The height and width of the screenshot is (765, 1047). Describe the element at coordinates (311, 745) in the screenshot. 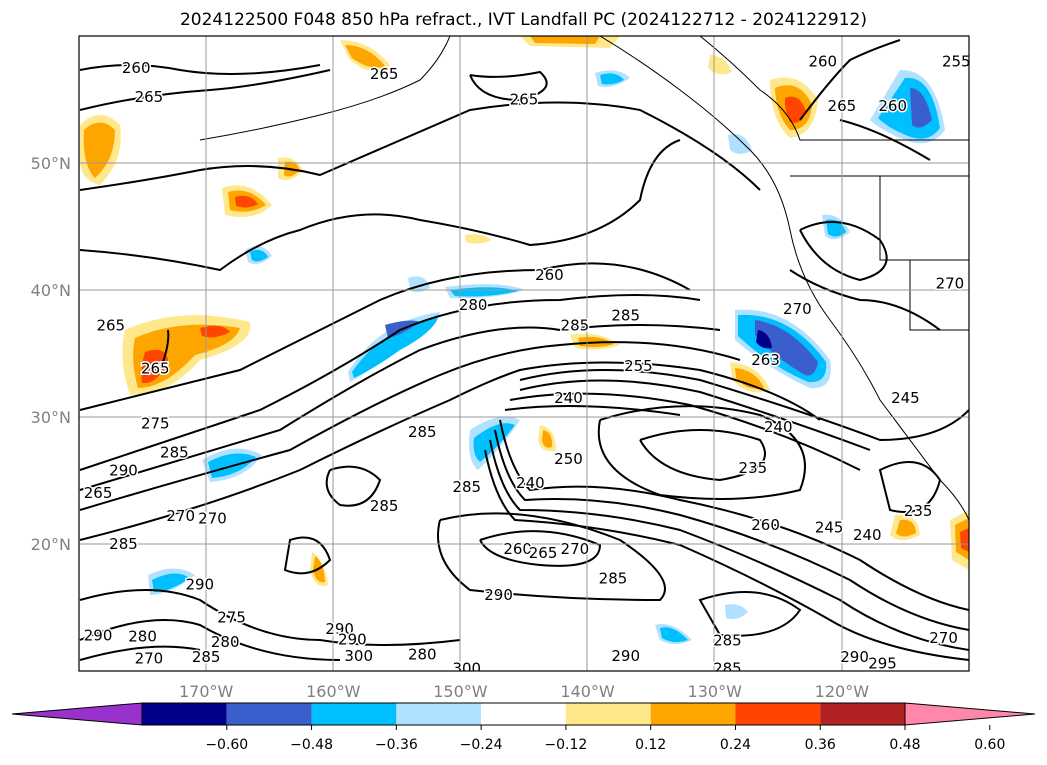

I see `colorbar-tick-label: −0.48` at that location.